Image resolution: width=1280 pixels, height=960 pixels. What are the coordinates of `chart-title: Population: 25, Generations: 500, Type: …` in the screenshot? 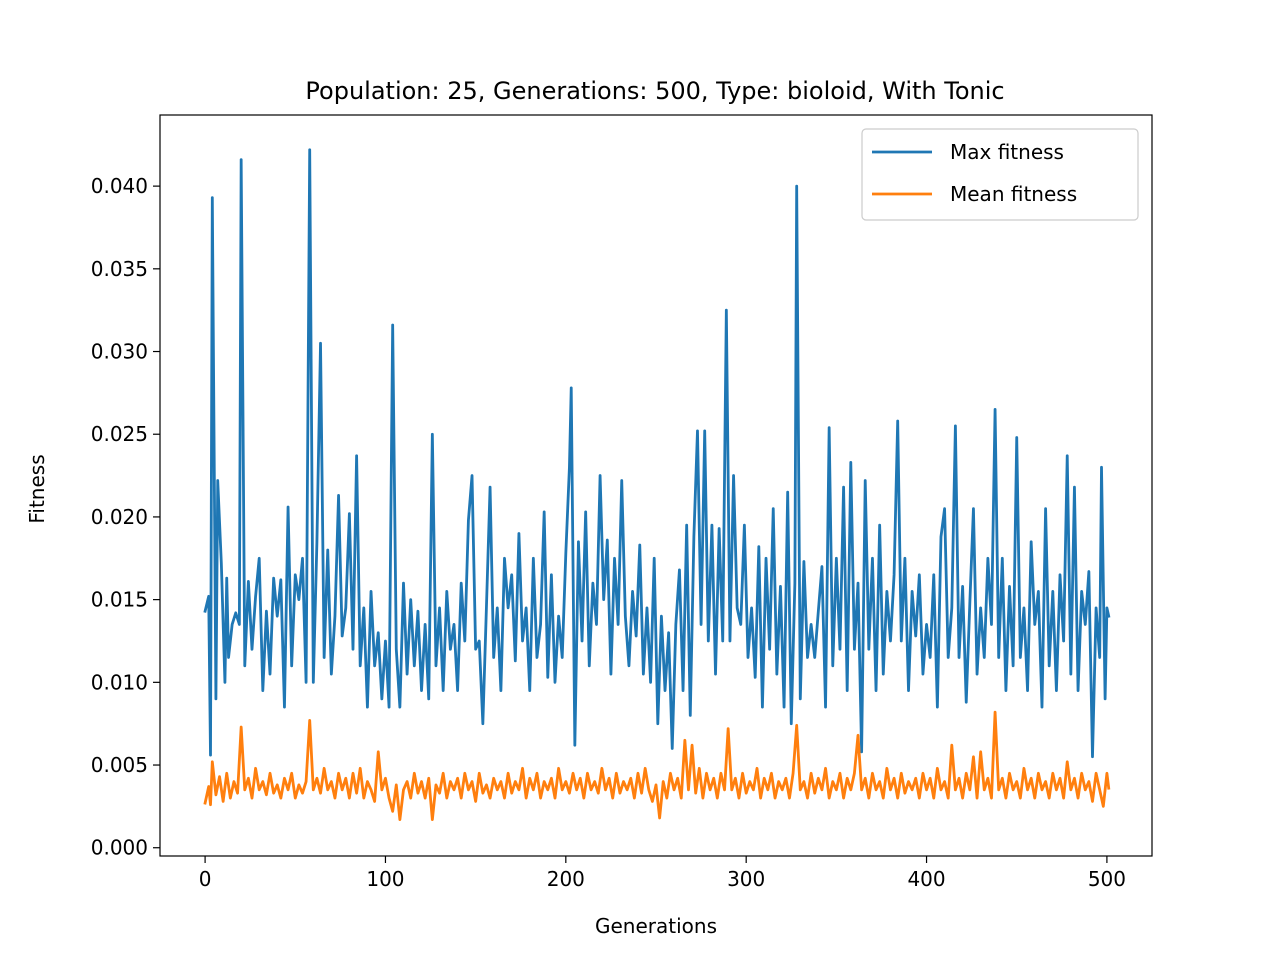 It's located at (654, 91).